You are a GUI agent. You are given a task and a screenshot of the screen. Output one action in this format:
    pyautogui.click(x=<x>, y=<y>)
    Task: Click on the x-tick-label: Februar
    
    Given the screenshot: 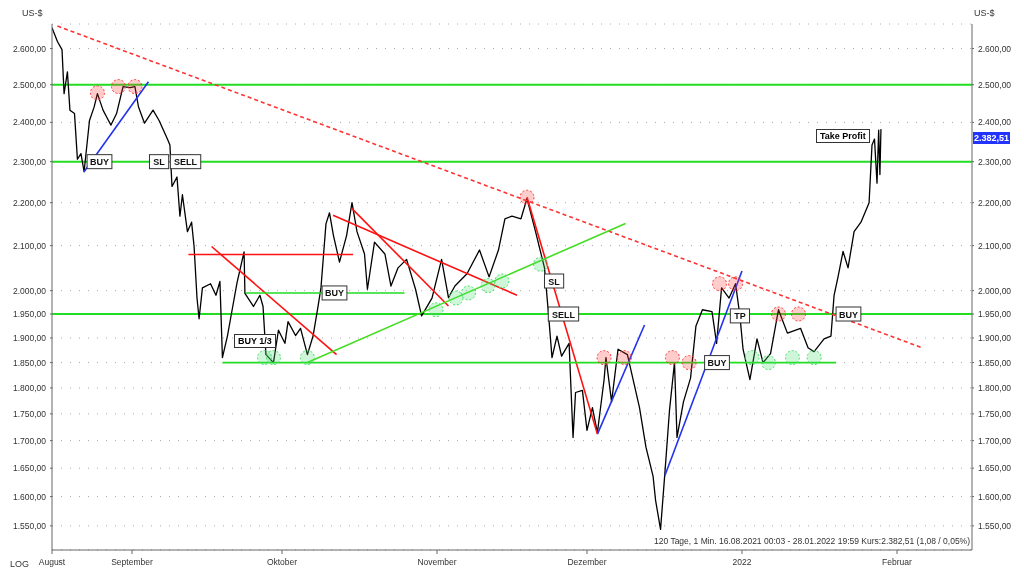 What is the action you would take?
    pyautogui.click(x=897, y=562)
    